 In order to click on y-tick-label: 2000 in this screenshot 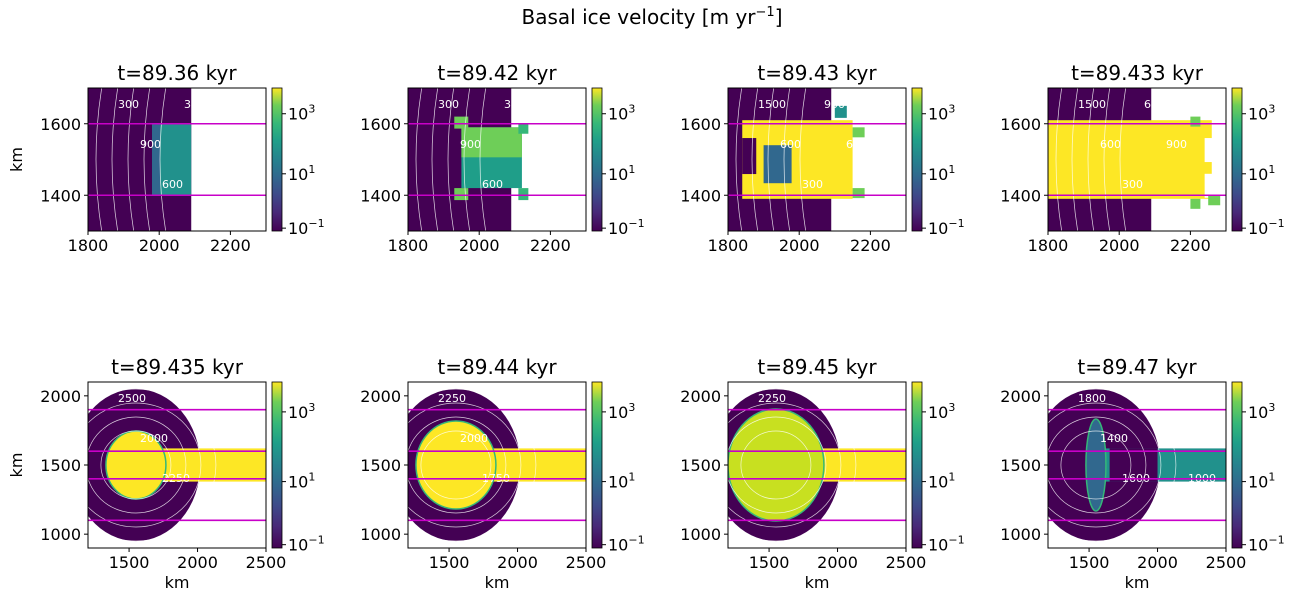, I will do `click(60, 396)`.